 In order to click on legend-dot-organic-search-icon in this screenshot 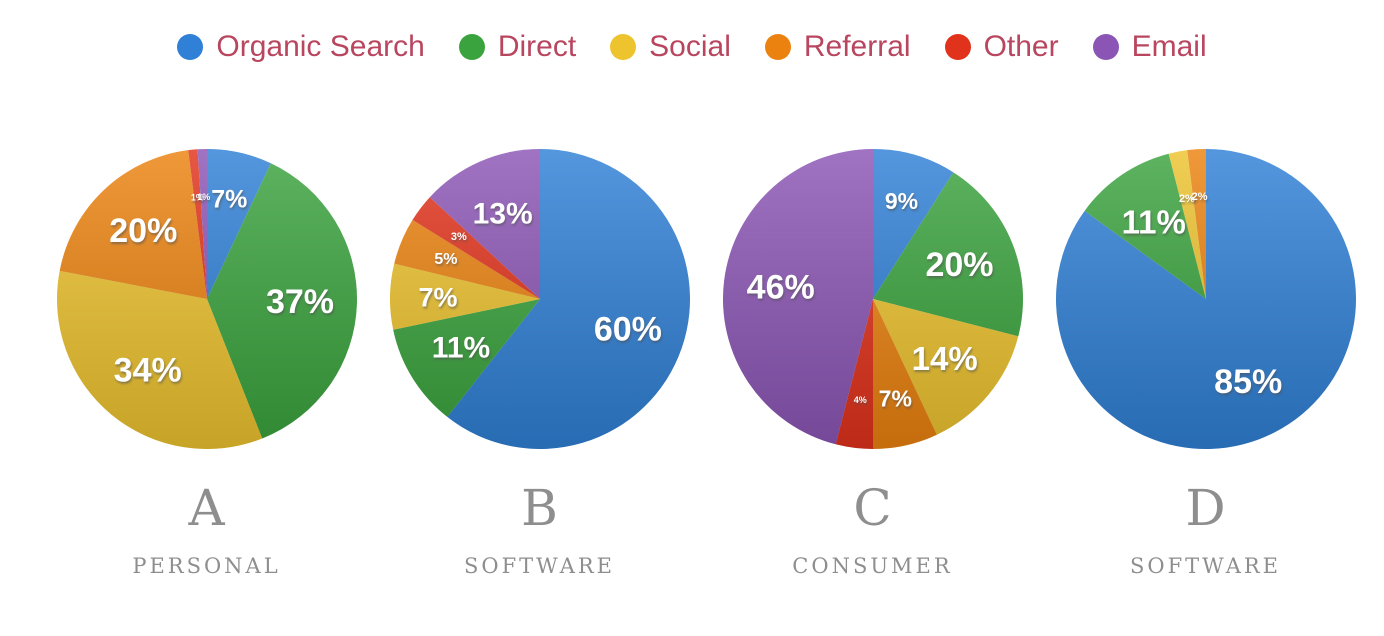, I will do `click(190, 47)`.